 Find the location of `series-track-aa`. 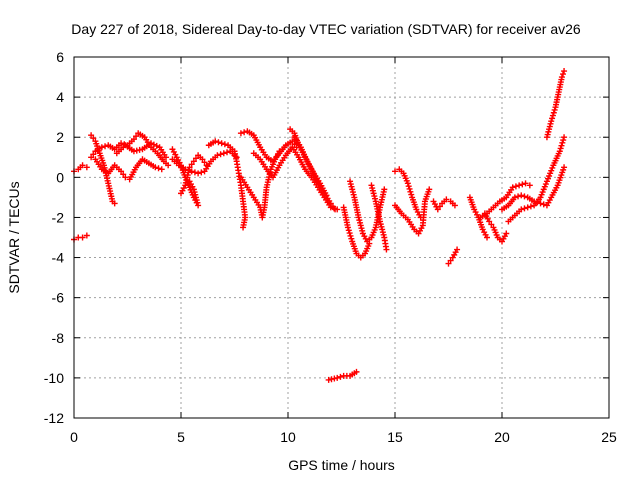

series-track-aa is located at coordinates (533, 188).